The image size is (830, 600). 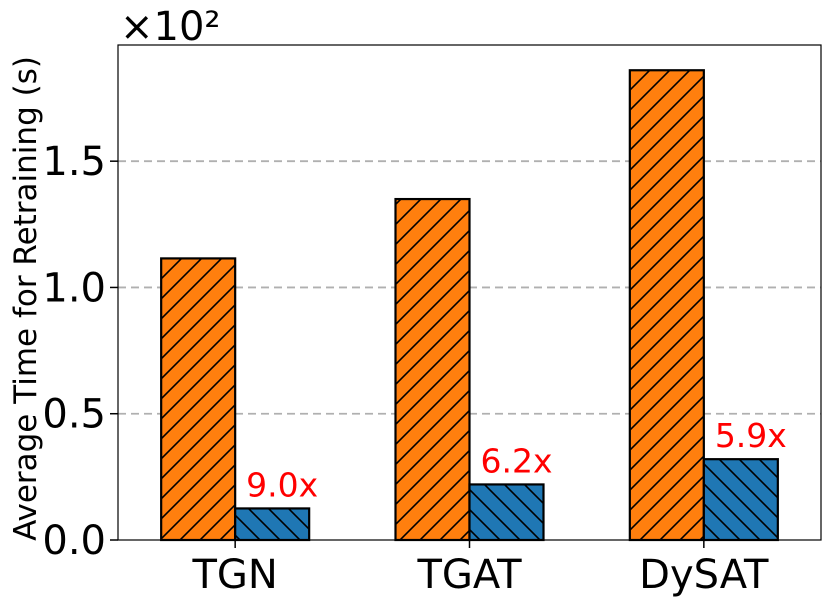 What do you see at coordinates (170, 27) in the screenshot?
I see `y-offset-text: ×10²` at bounding box center [170, 27].